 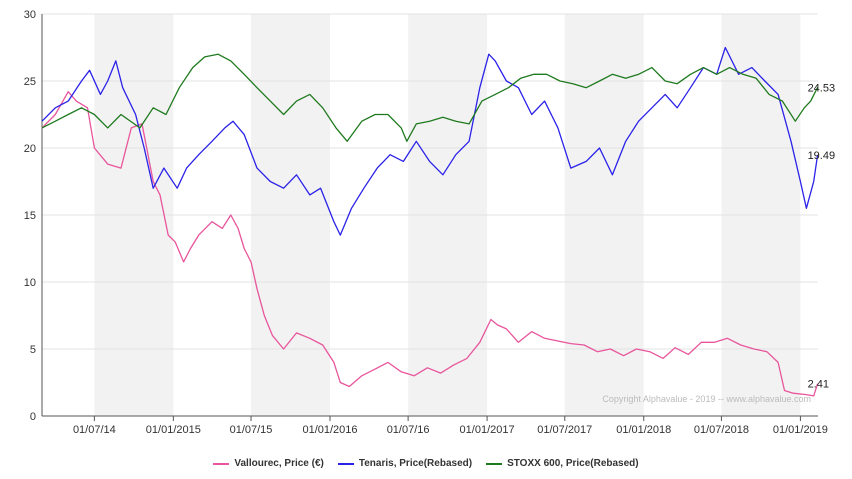 I want to click on legend-label-vallourec: Vallourec, Price (€), so click(x=279, y=463).